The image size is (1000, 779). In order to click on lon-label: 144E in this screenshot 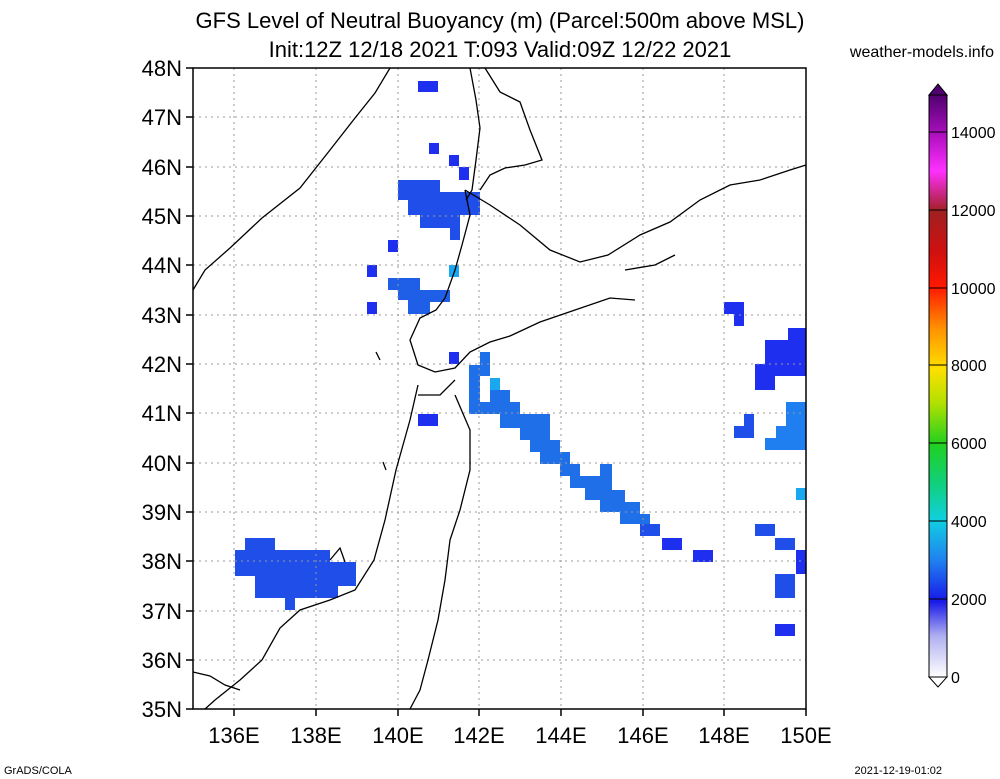, I will do `click(560, 735)`.